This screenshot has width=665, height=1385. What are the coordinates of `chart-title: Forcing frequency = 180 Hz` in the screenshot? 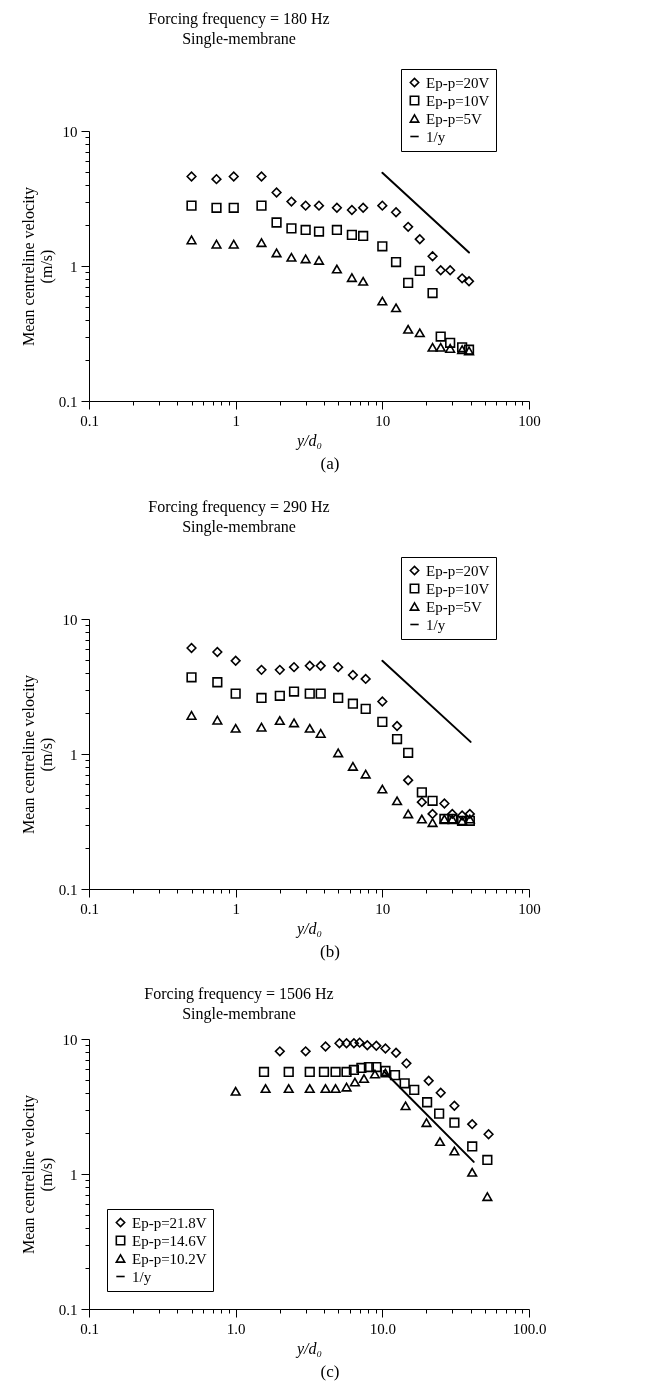 It's located at (239, 18).